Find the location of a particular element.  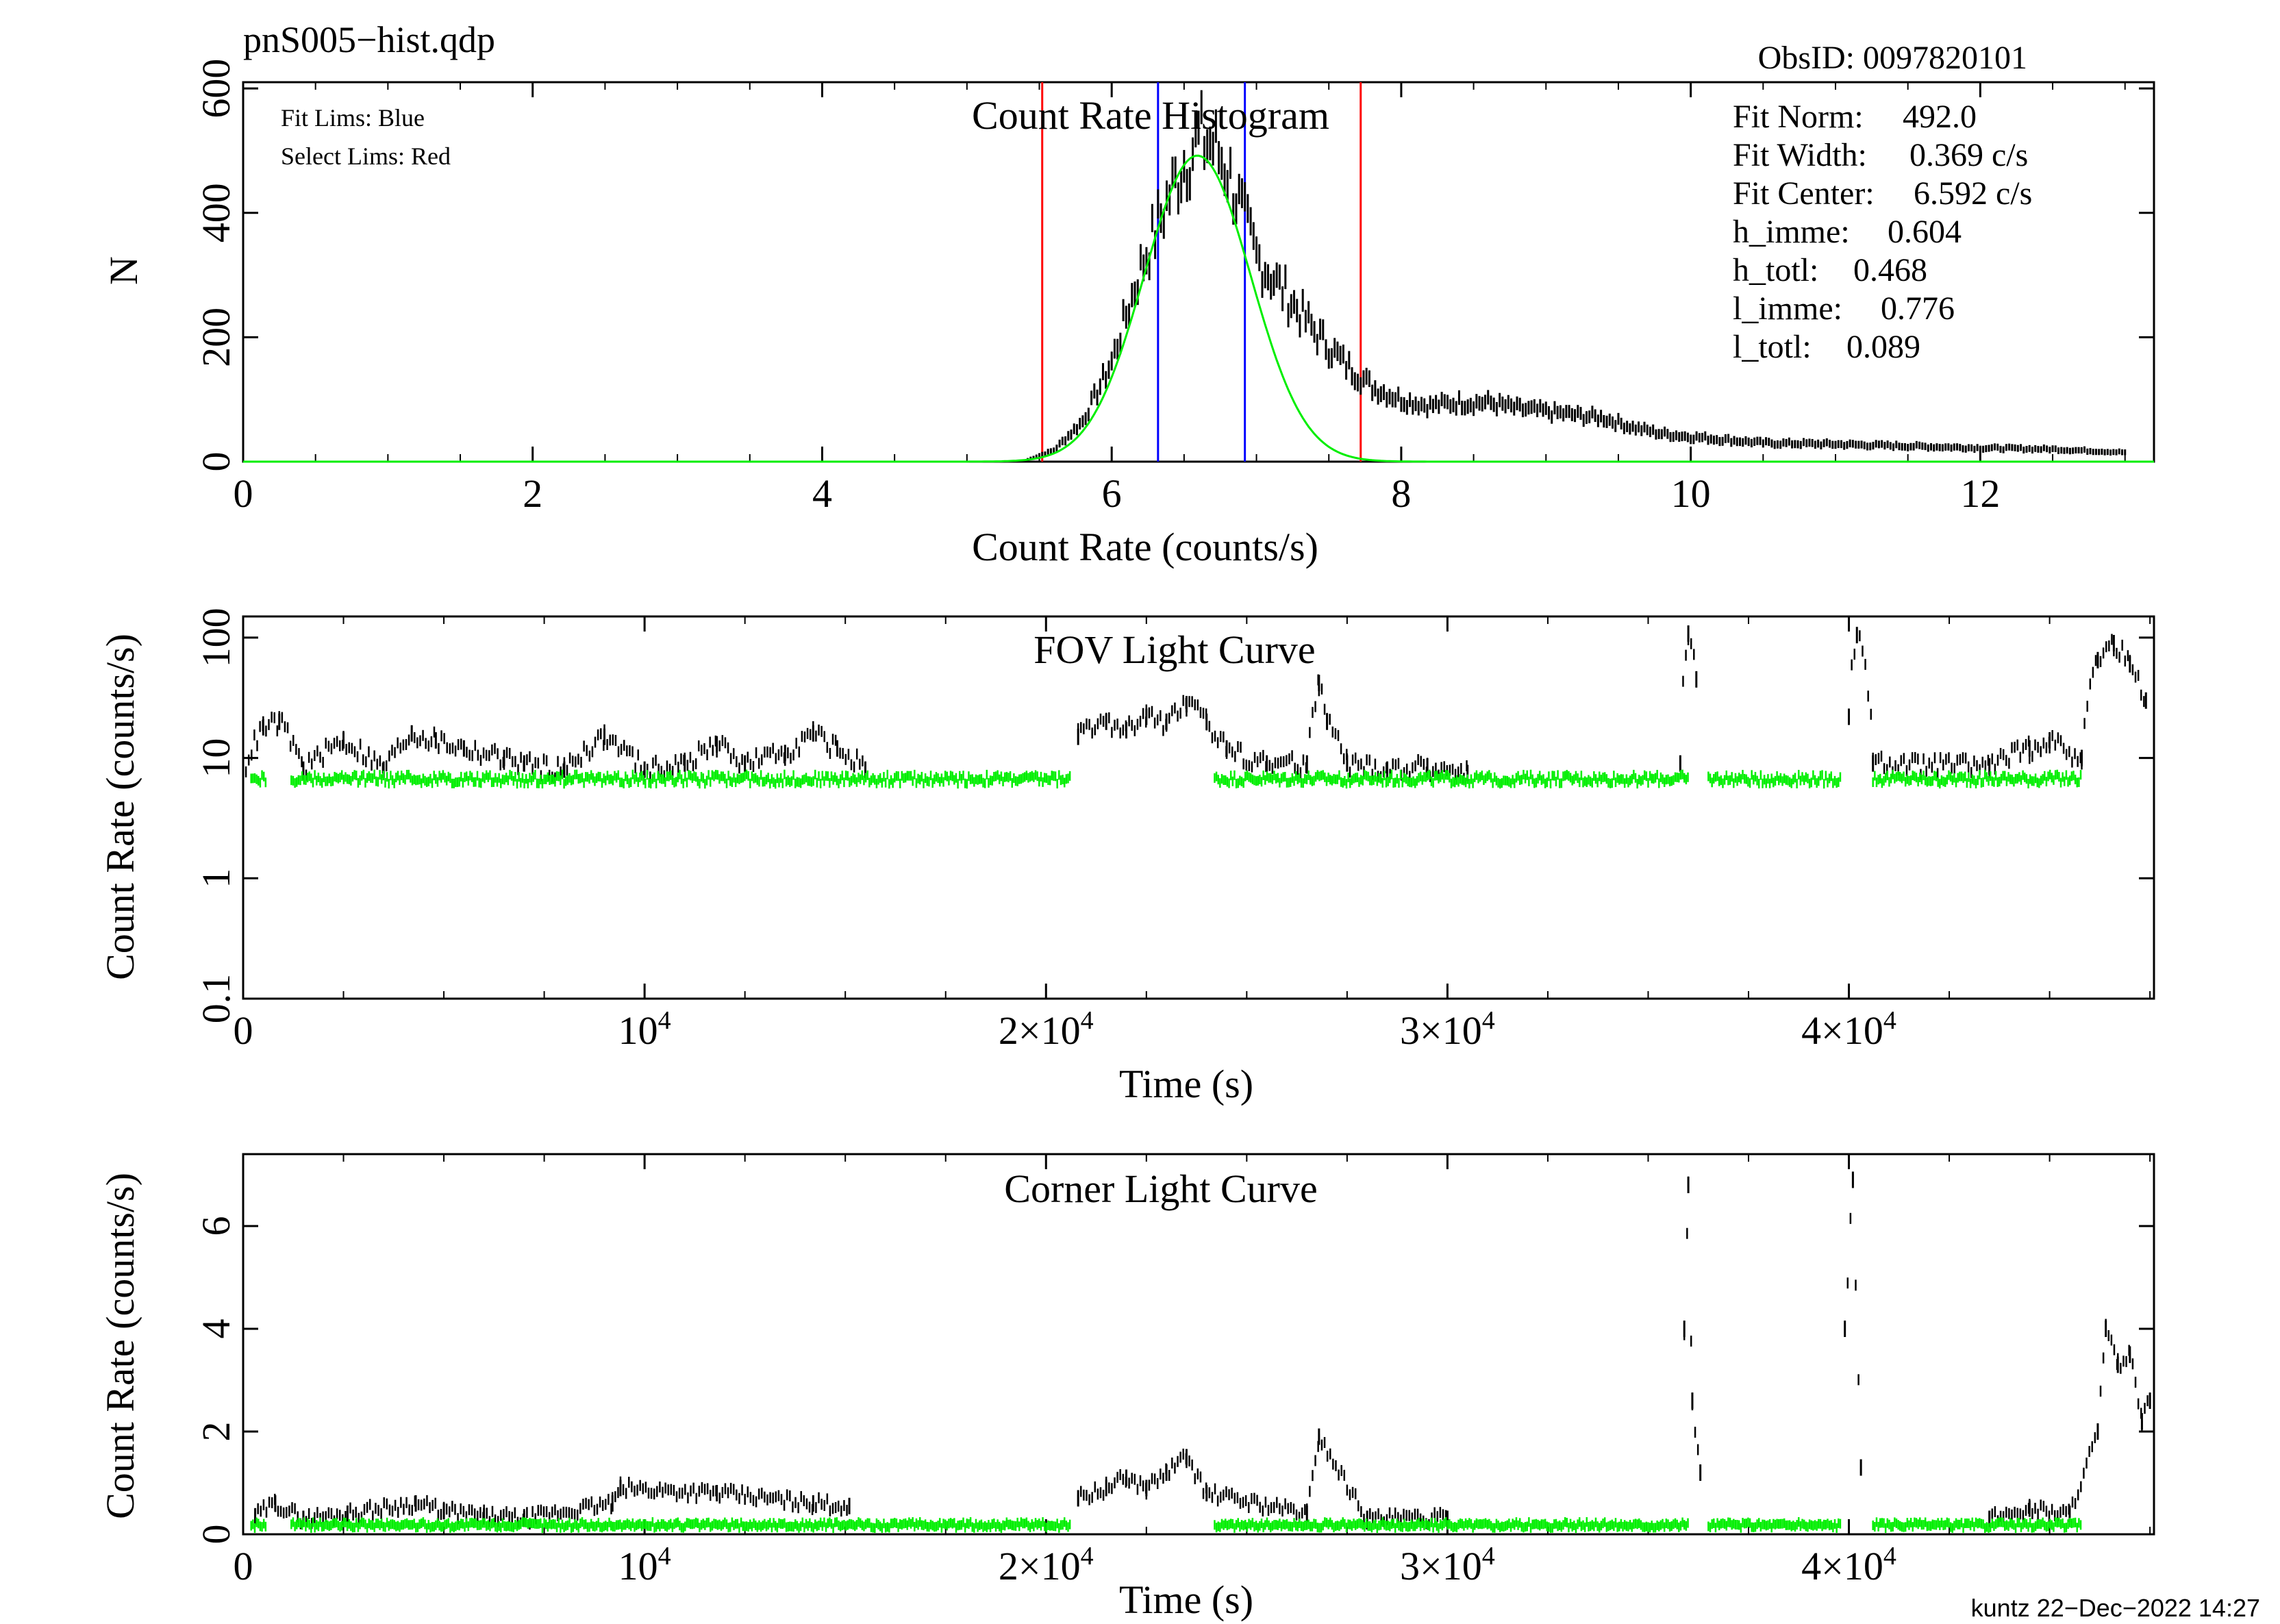

x-tick-label: 10 is located at coordinates (1691, 493).